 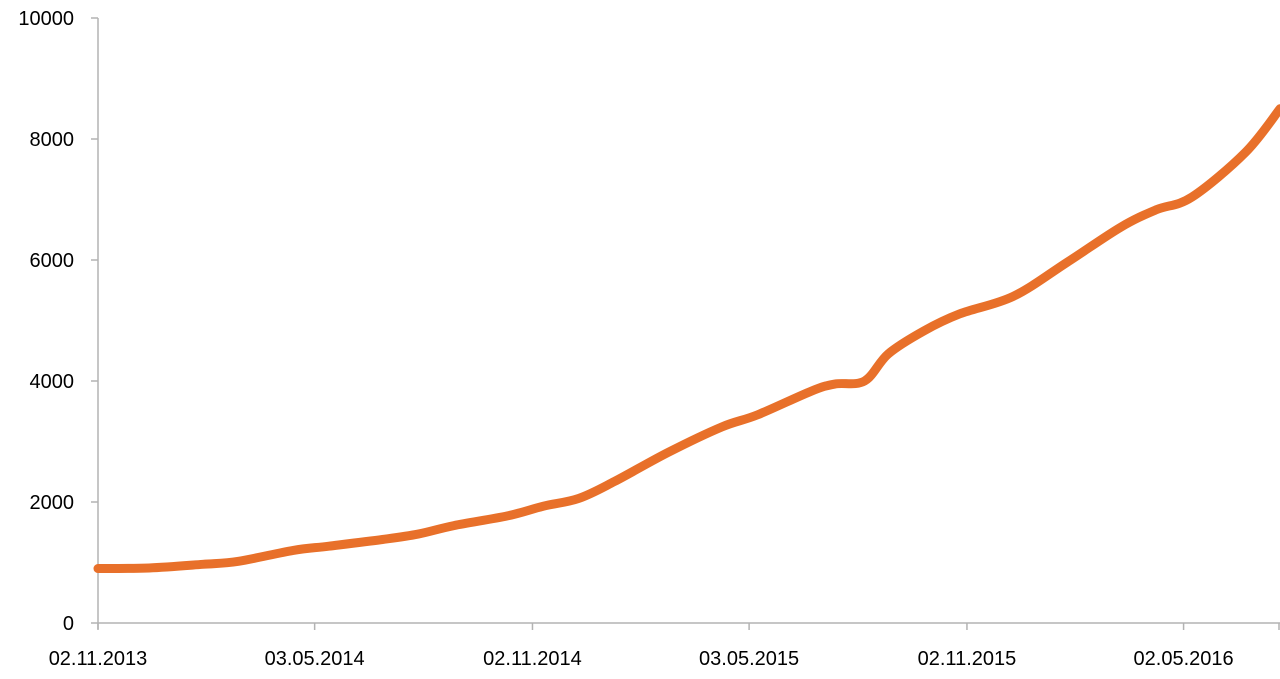 What do you see at coordinates (46, 19) in the screenshot?
I see `y-tick-label: 10000` at bounding box center [46, 19].